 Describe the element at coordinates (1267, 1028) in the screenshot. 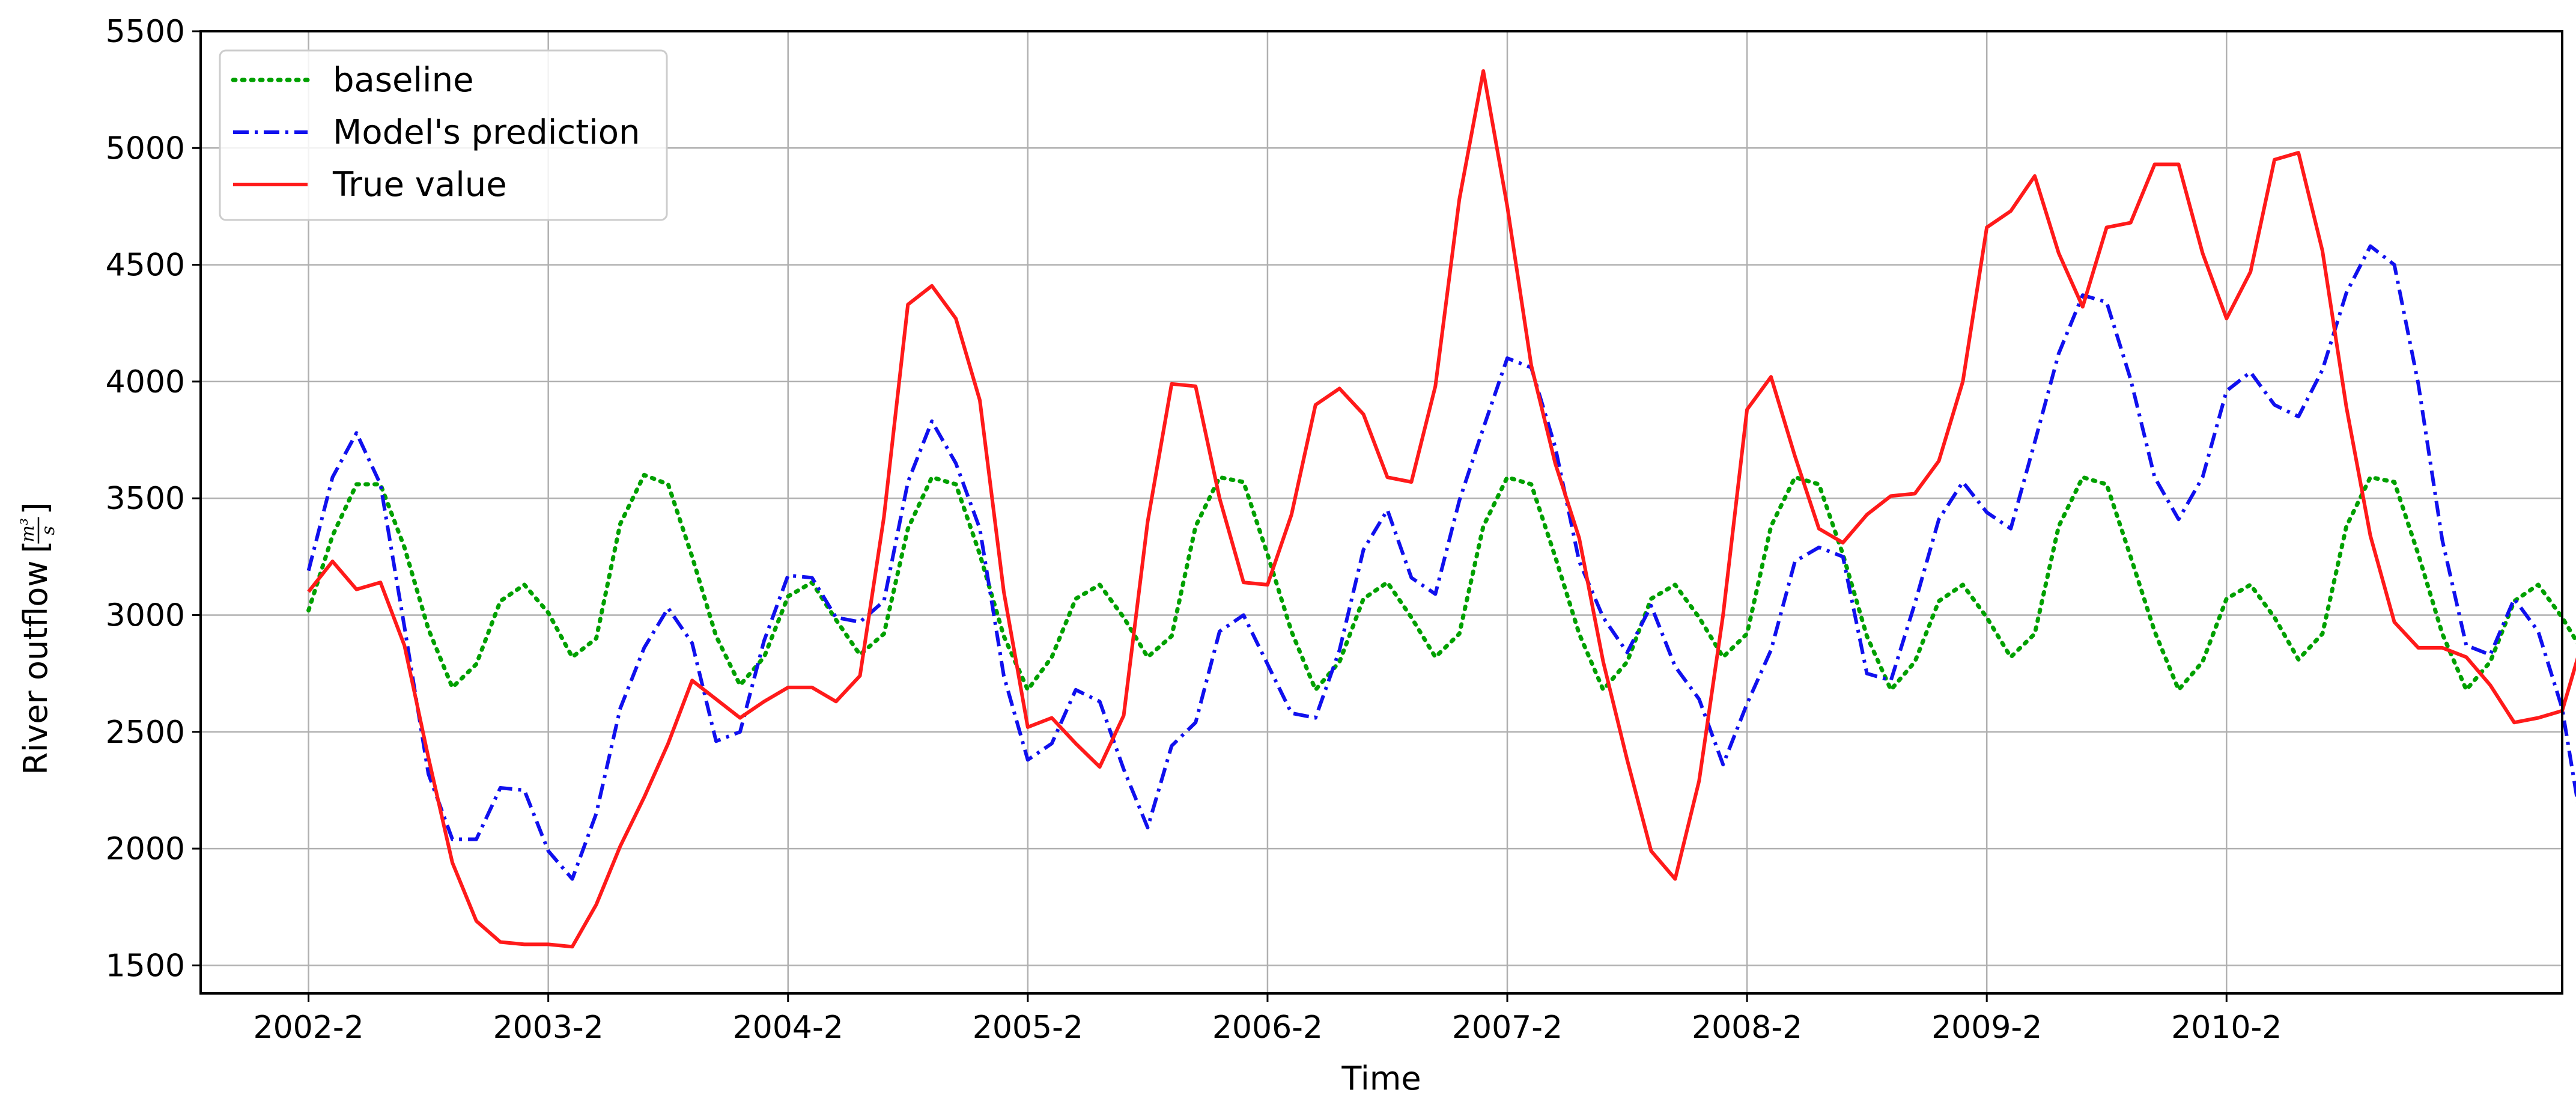

I see `x-tick-label: 2006-2` at that location.